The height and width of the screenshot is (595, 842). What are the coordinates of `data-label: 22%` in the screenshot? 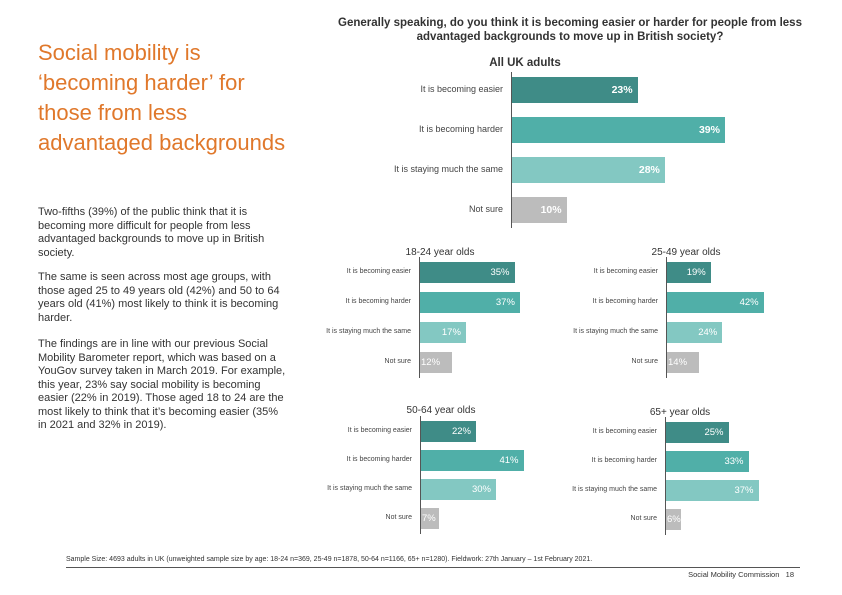 It's located at (461, 431).